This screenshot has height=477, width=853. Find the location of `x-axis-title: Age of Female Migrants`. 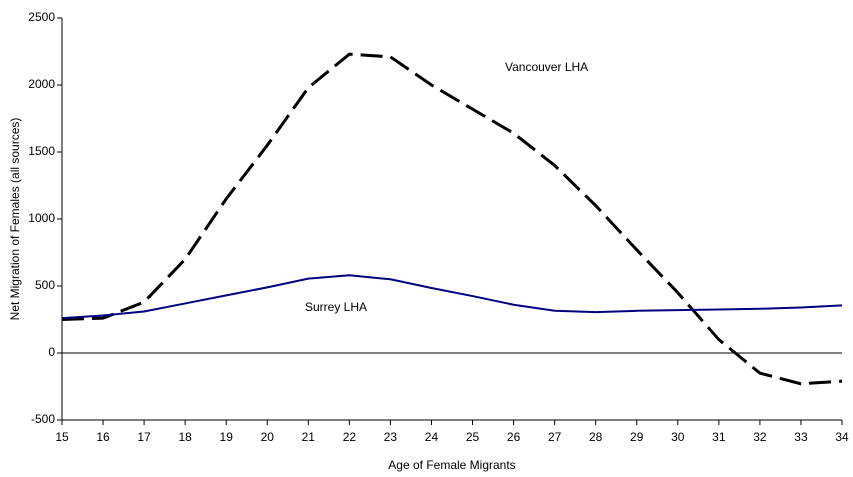

x-axis-title: Age of Female Migrants is located at coordinates (451, 465).